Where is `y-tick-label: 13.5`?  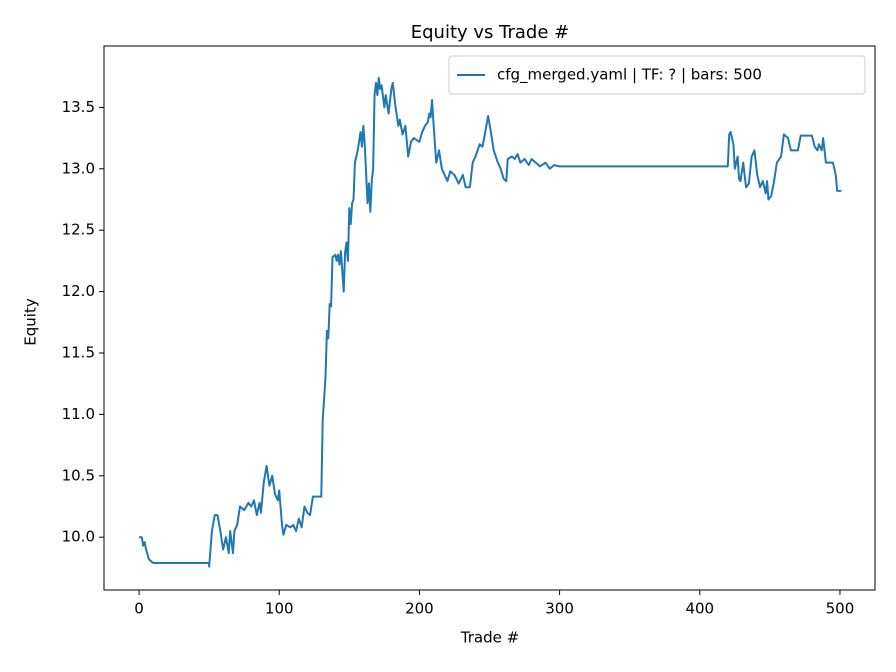 y-tick-label: 13.5 is located at coordinates (78, 107).